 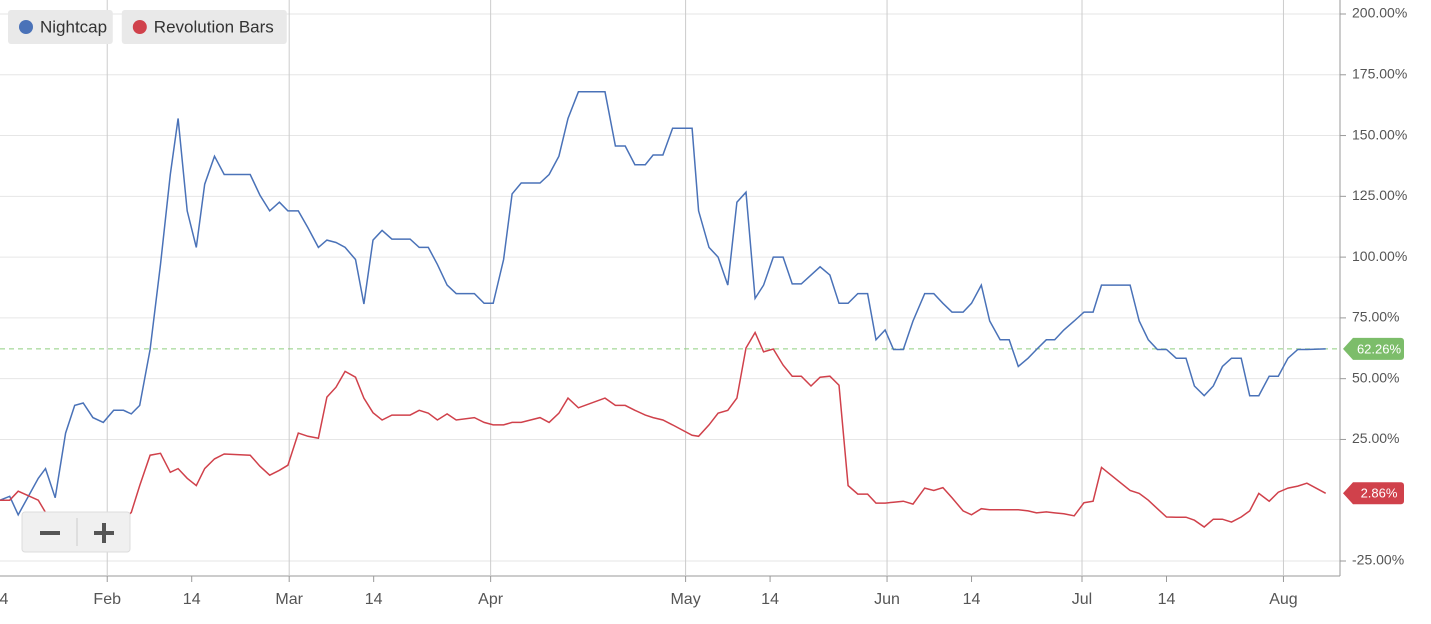 What do you see at coordinates (1375, 317) in the screenshot?
I see `y-tick-label: 75.00%` at bounding box center [1375, 317].